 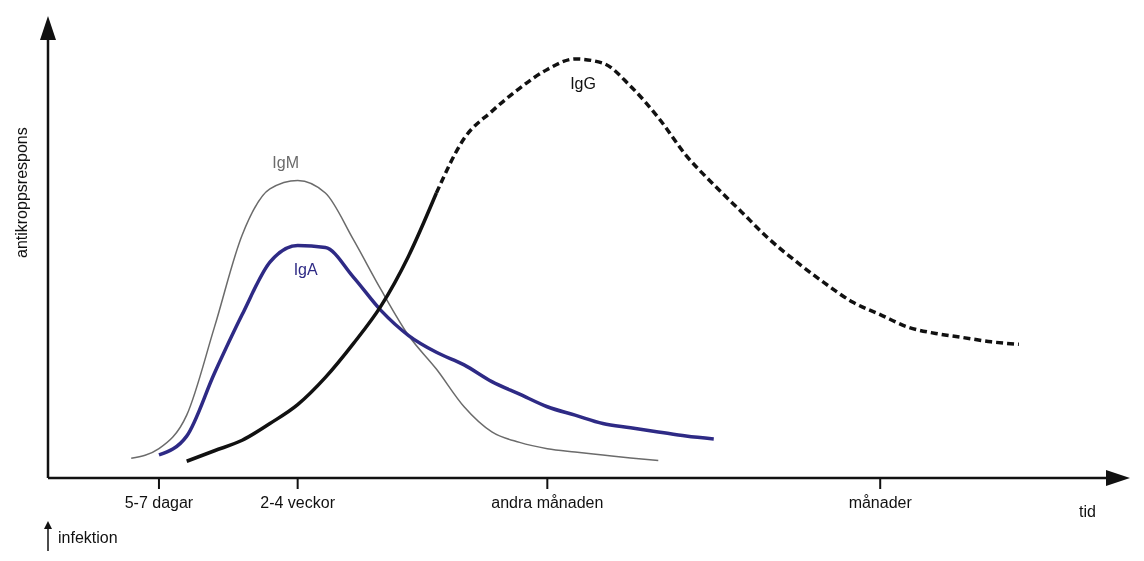 What do you see at coordinates (159, 502) in the screenshot?
I see `x-tick-label: 5-7 dagar` at bounding box center [159, 502].